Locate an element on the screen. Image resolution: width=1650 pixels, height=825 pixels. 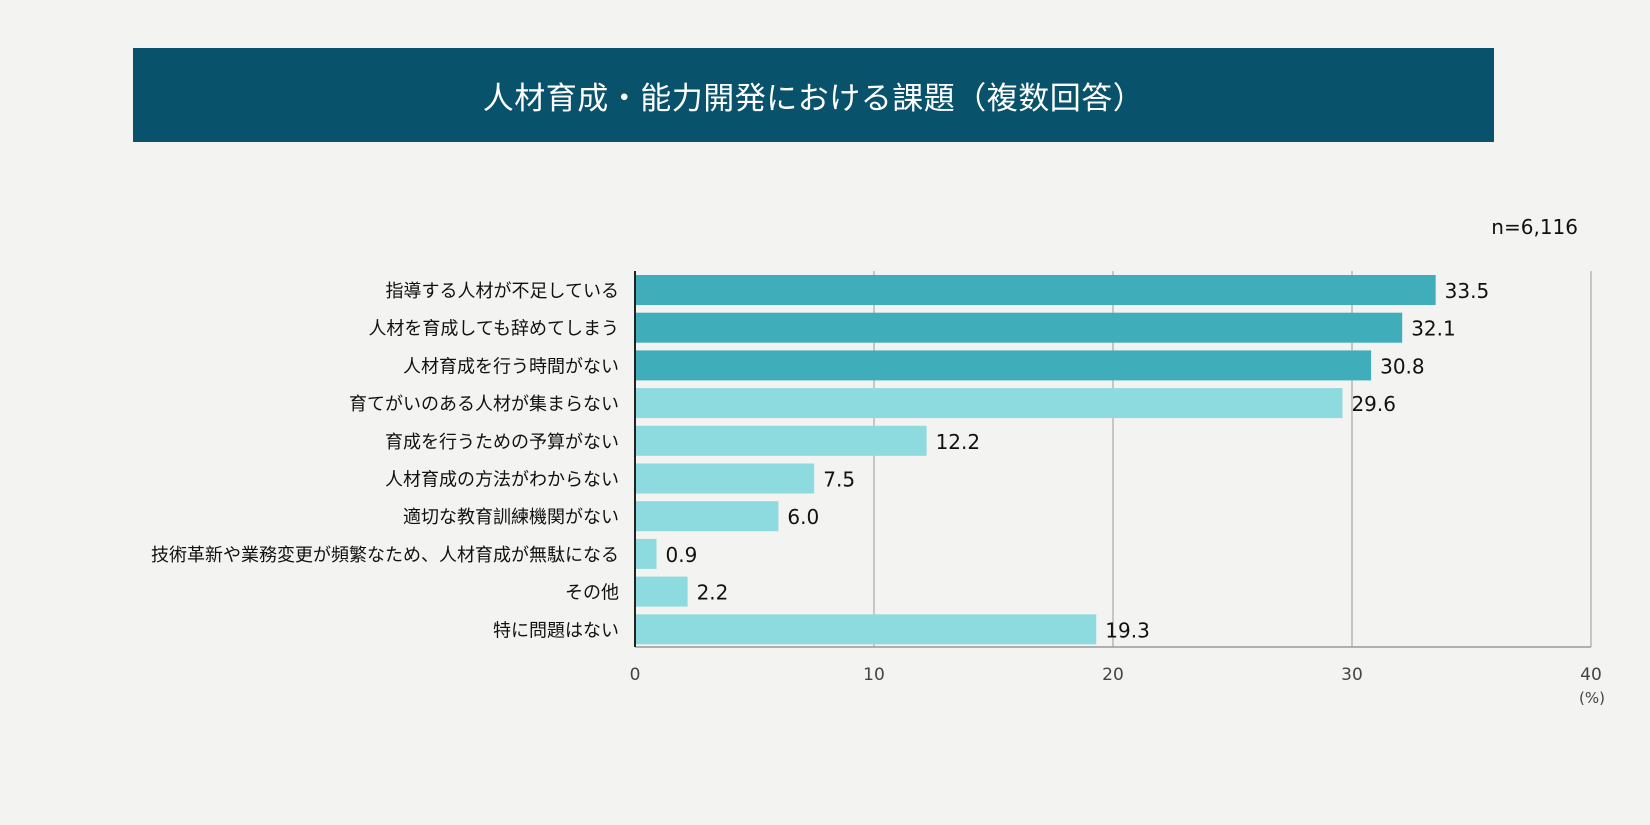
data-label: 0.9 is located at coordinates (682, 555).